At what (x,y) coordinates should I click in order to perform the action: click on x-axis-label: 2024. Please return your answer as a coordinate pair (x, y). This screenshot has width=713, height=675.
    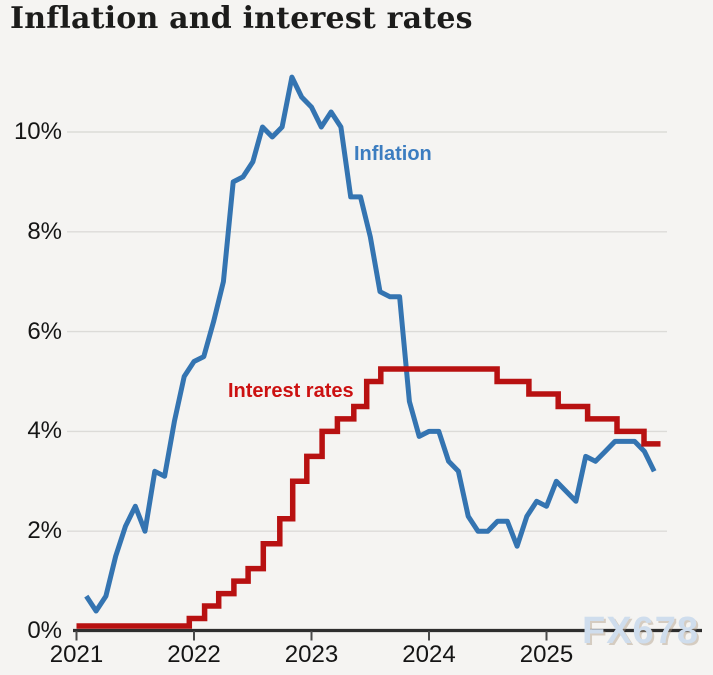
    Looking at the image, I should click on (429, 654).